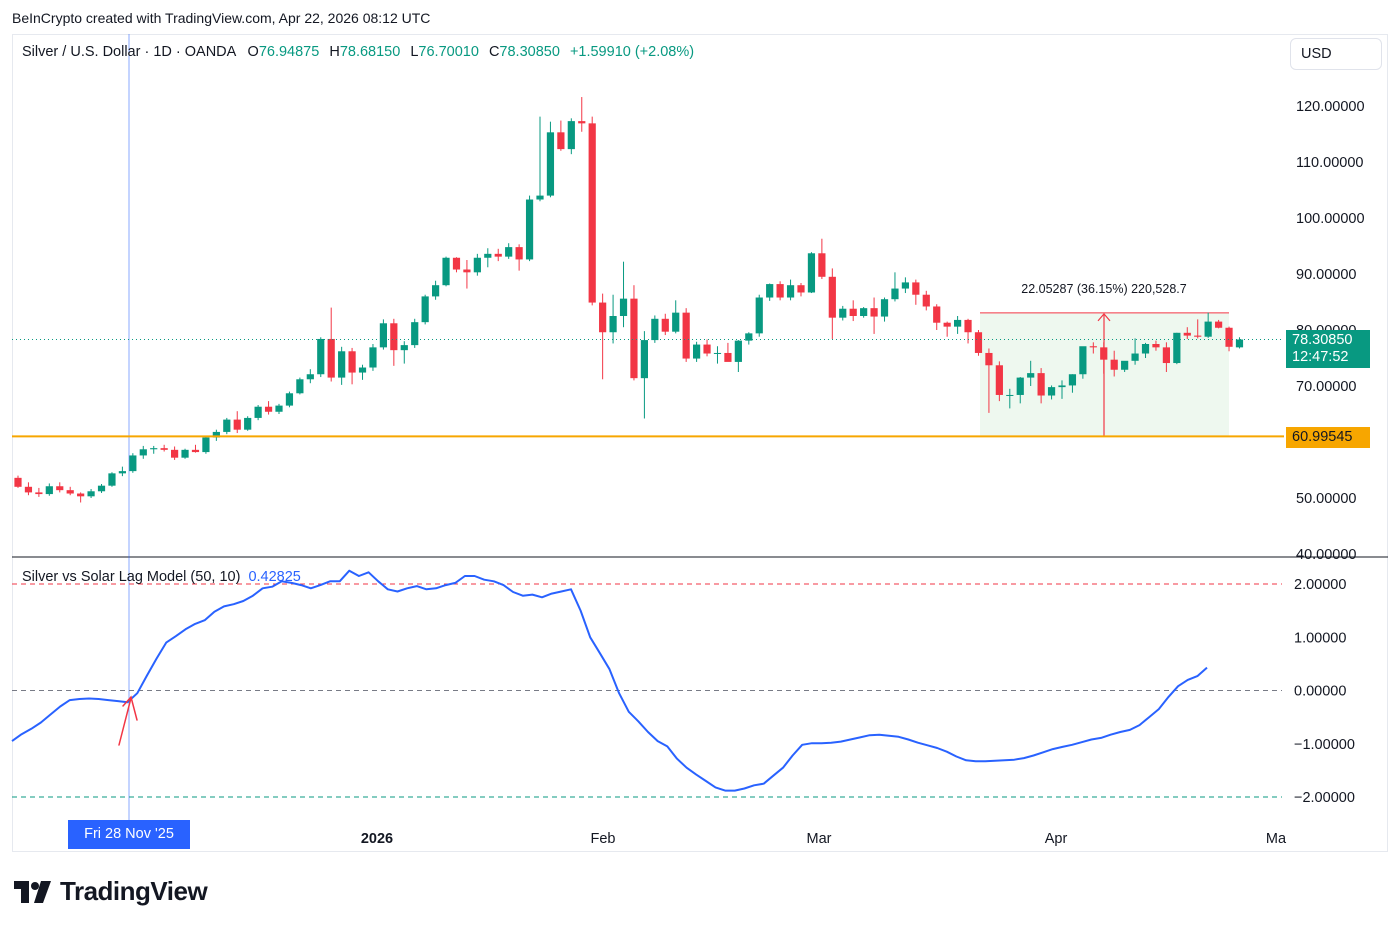 Image resolution: width=1400 pixels, height=928 pixels. What do you see at coordinates (1320, 692) in the screenshot?
I see `indicator-tick-label: 0.00000` at bounding box center [1320, 692].